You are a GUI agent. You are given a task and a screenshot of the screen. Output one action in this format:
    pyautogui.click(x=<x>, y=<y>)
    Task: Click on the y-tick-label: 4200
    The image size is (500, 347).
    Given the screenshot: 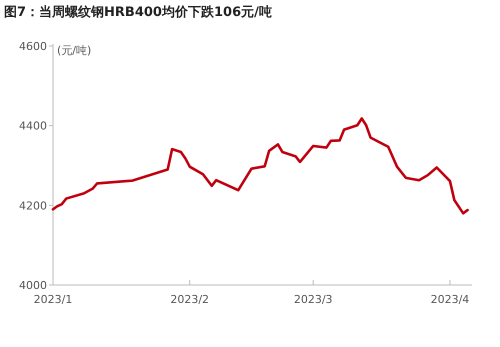 What is the action you would take?
    pyautogui.click(x=33, y=205)
    